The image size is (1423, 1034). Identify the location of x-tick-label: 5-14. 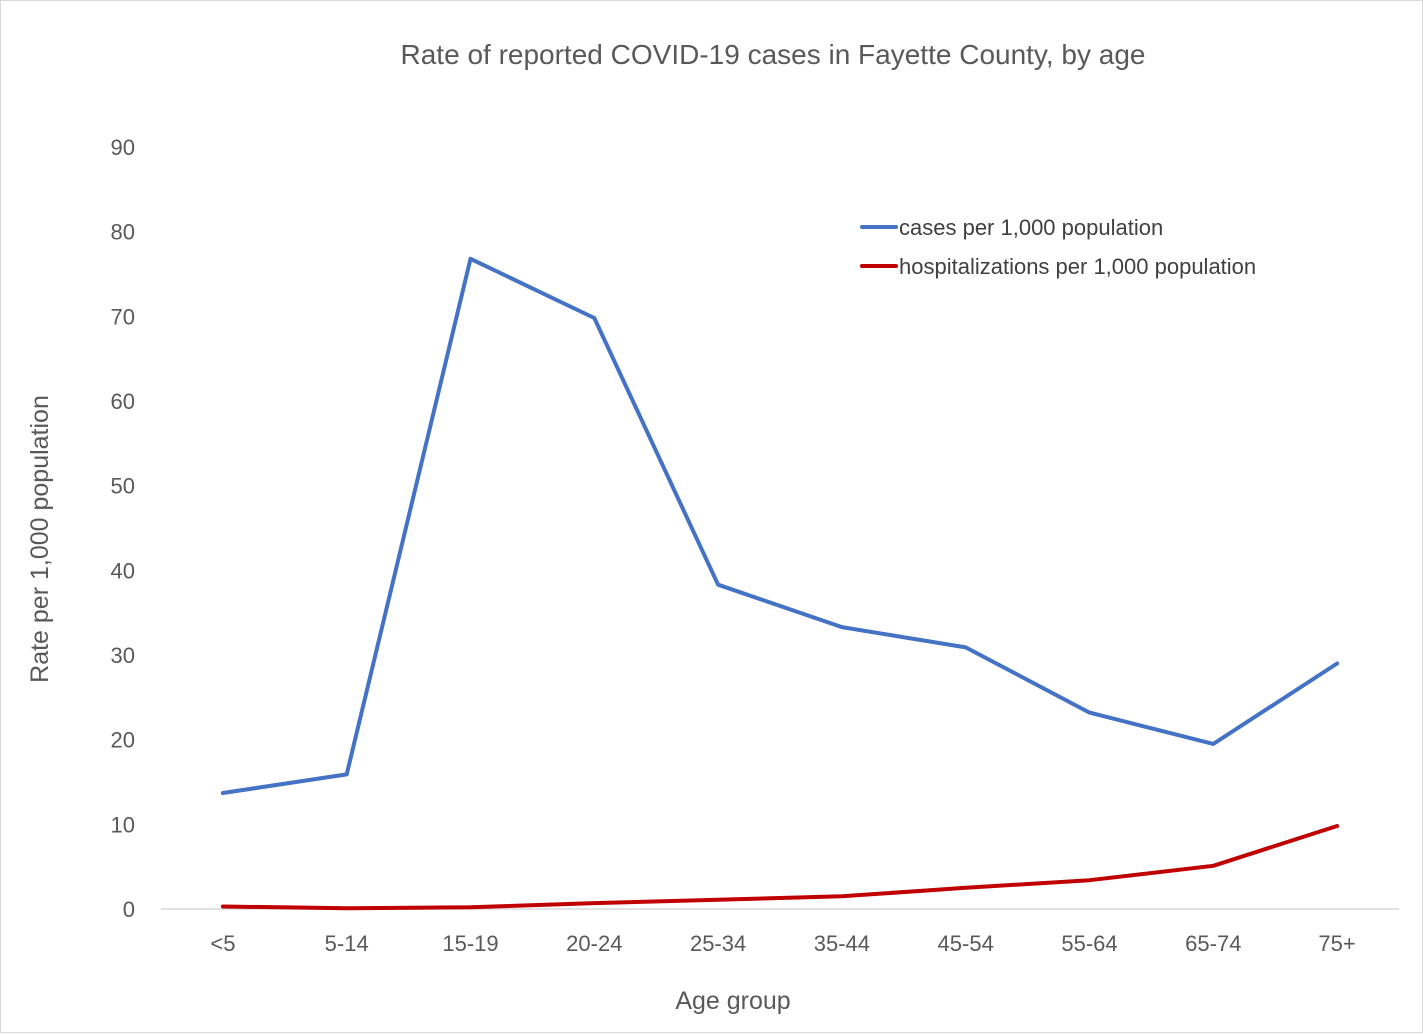
(347, 943).